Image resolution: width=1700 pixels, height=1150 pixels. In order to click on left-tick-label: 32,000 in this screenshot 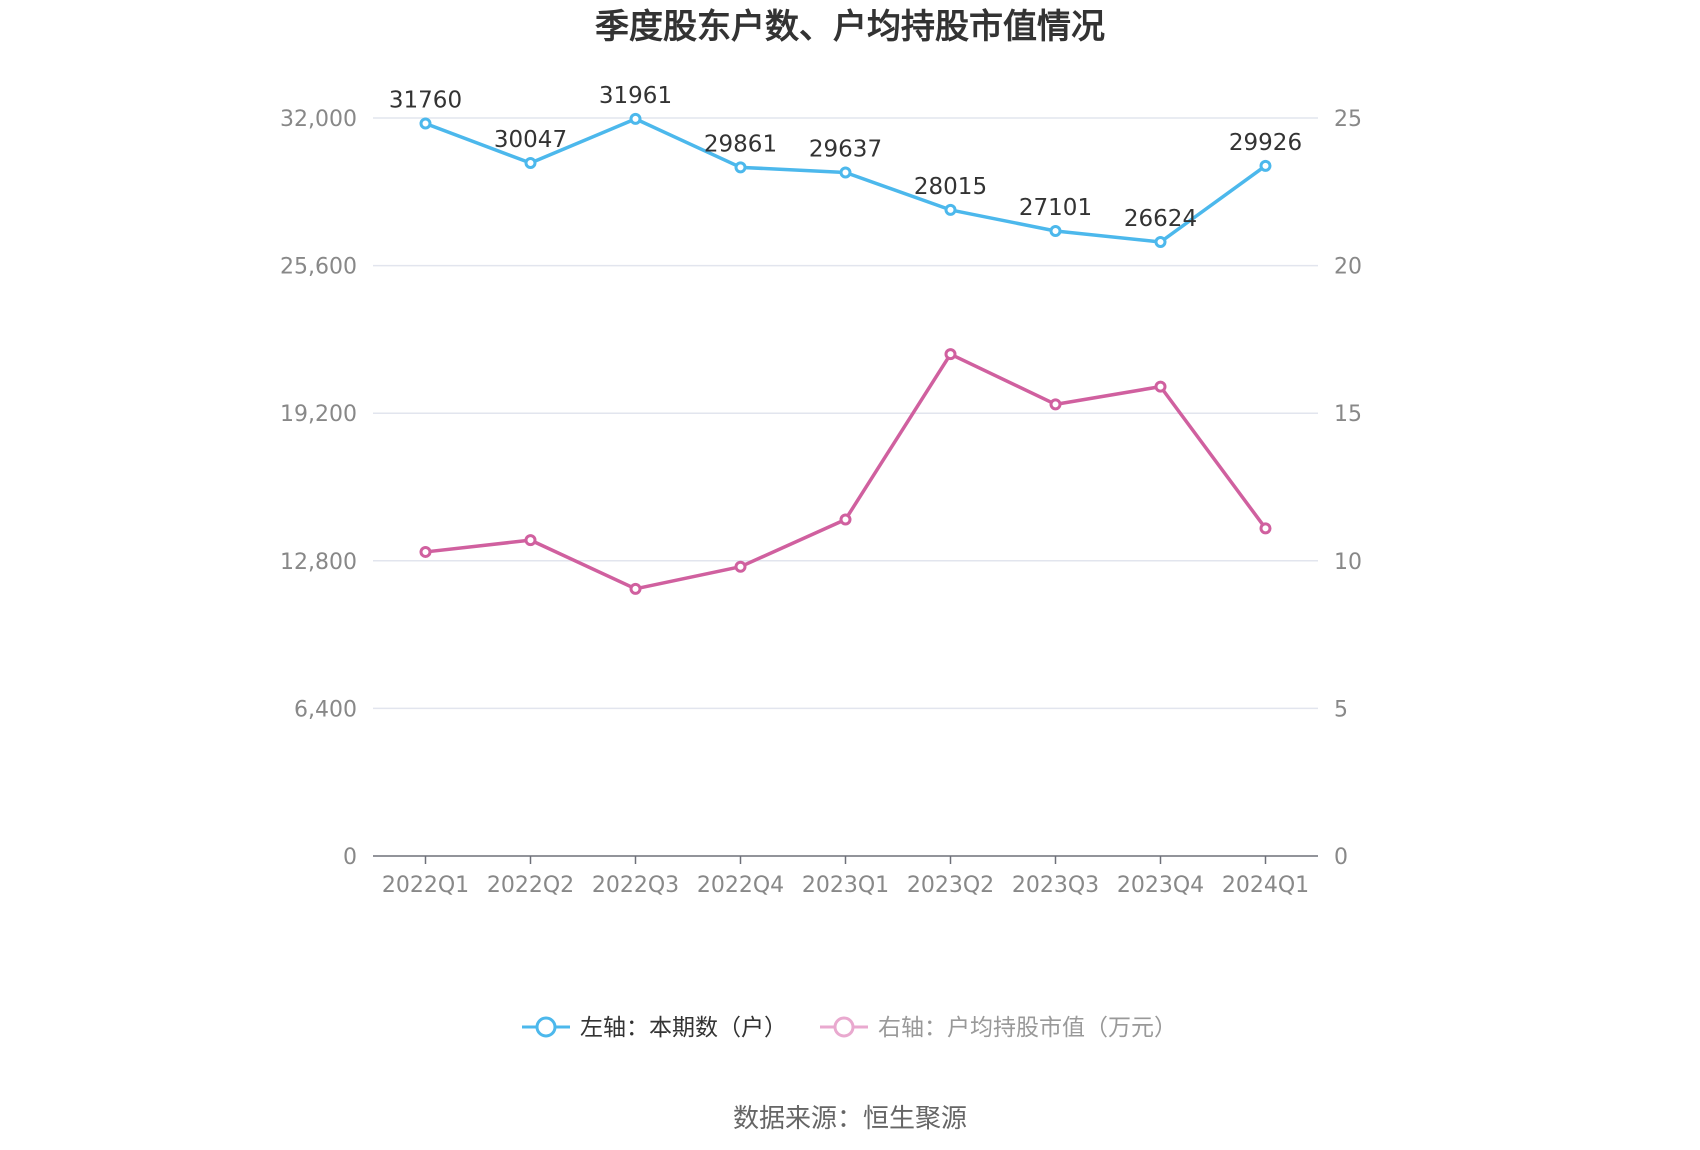, I will do `click(318, 119)`.